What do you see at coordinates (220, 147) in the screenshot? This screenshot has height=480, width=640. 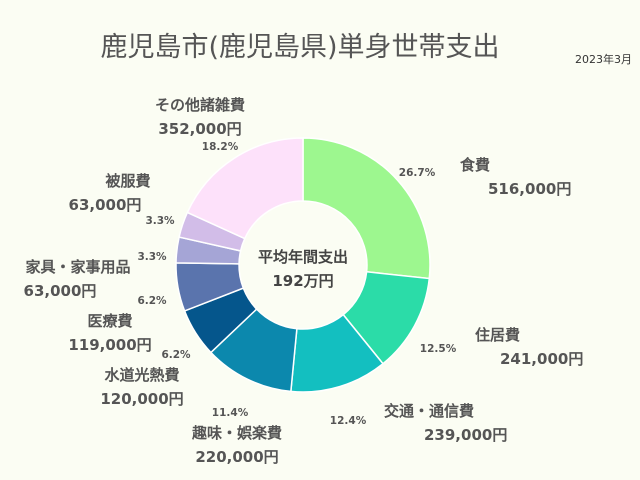 I see `slice-percent-label: 18.2%` at bounding box center [220, 147].